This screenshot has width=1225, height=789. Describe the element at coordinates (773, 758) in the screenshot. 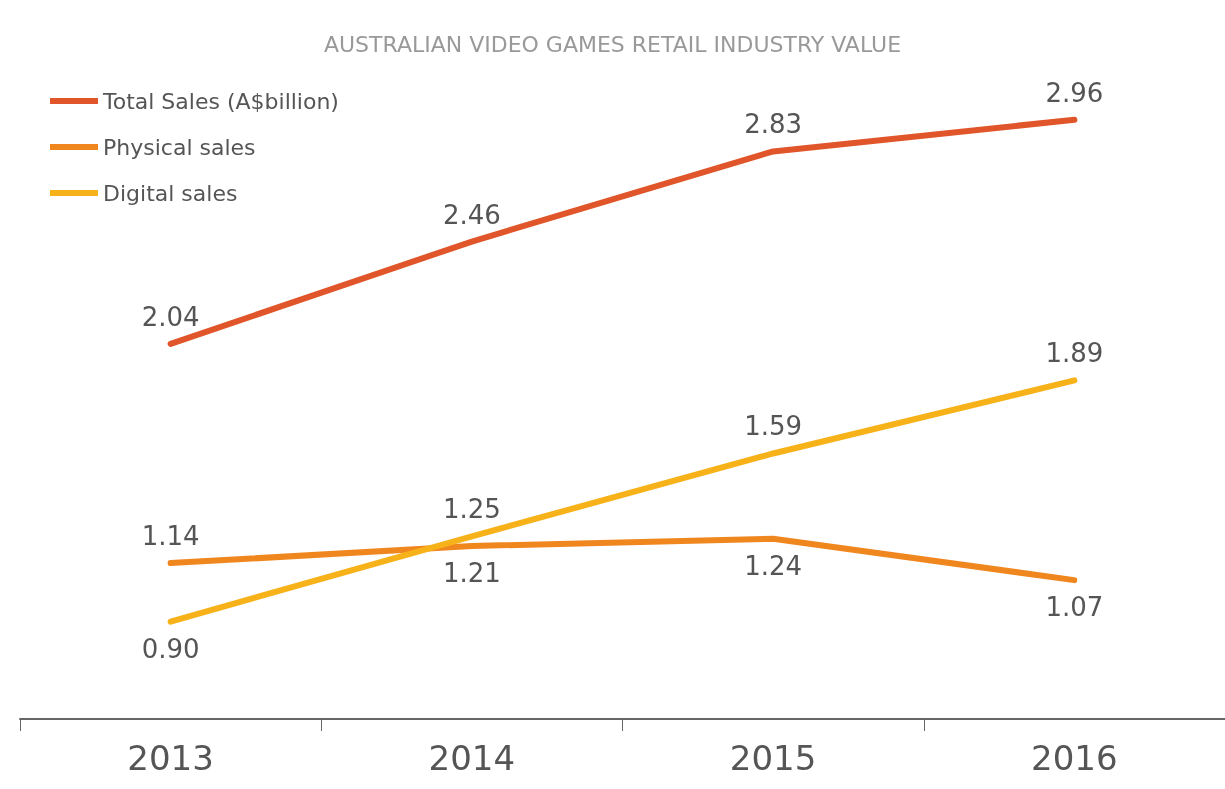

I see `x-tick-label: 2015` at that location.